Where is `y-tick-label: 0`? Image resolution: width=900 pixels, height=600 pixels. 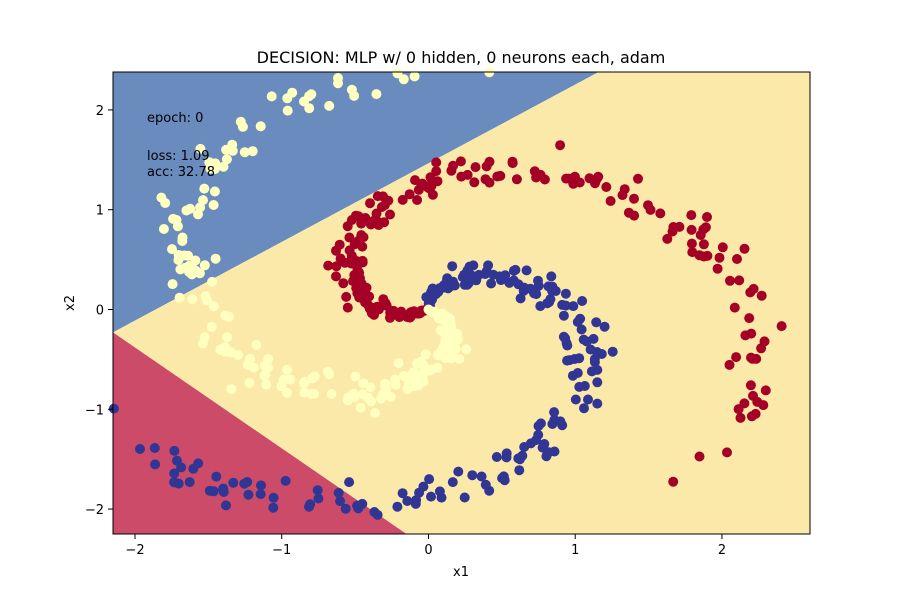 y-tick-label: 0 is located at coordinates (100, 310).